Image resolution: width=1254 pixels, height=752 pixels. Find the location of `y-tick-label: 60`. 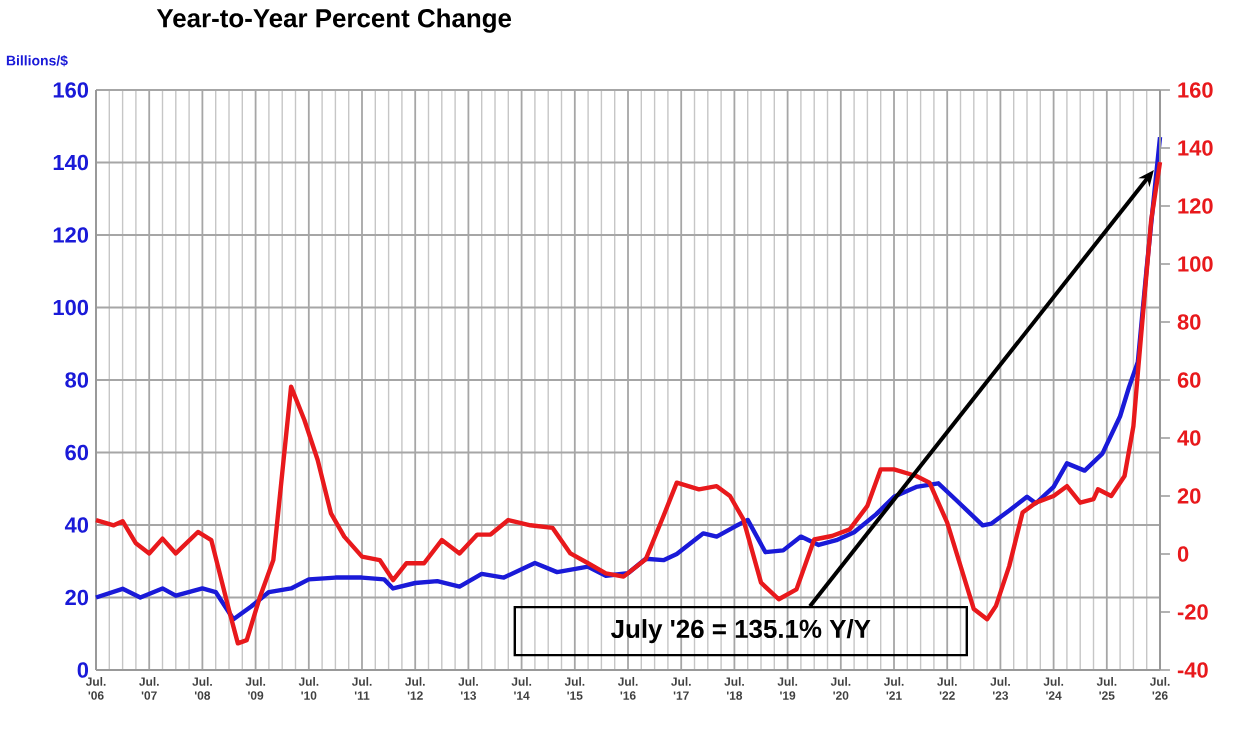

y-tick-label: 60 is located at coordinates (77, 452).